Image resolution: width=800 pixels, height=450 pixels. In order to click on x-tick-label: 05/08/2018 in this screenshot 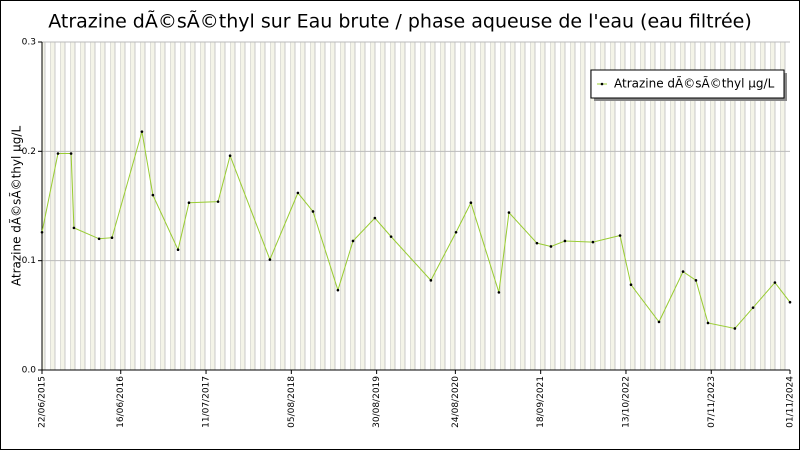, I will do `click(292, 402)`.